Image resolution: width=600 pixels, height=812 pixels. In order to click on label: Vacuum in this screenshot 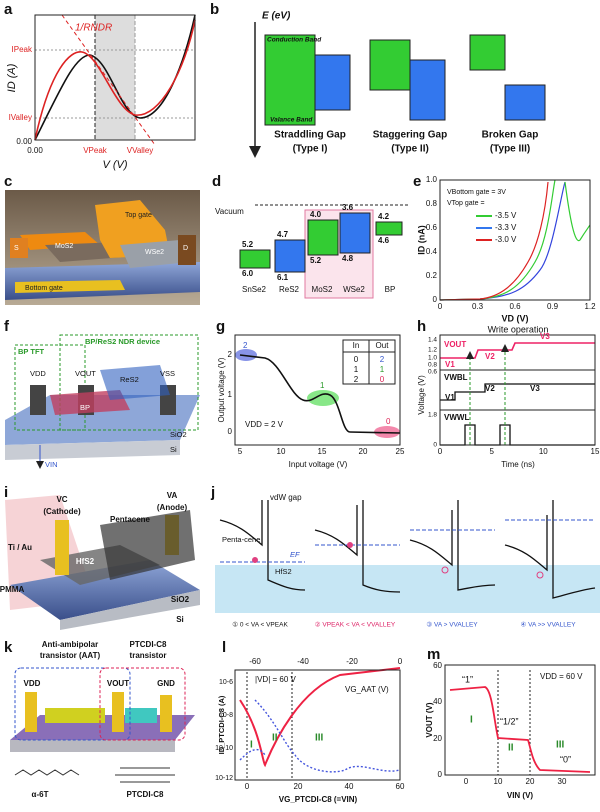, I will do `click(229, 211)`.